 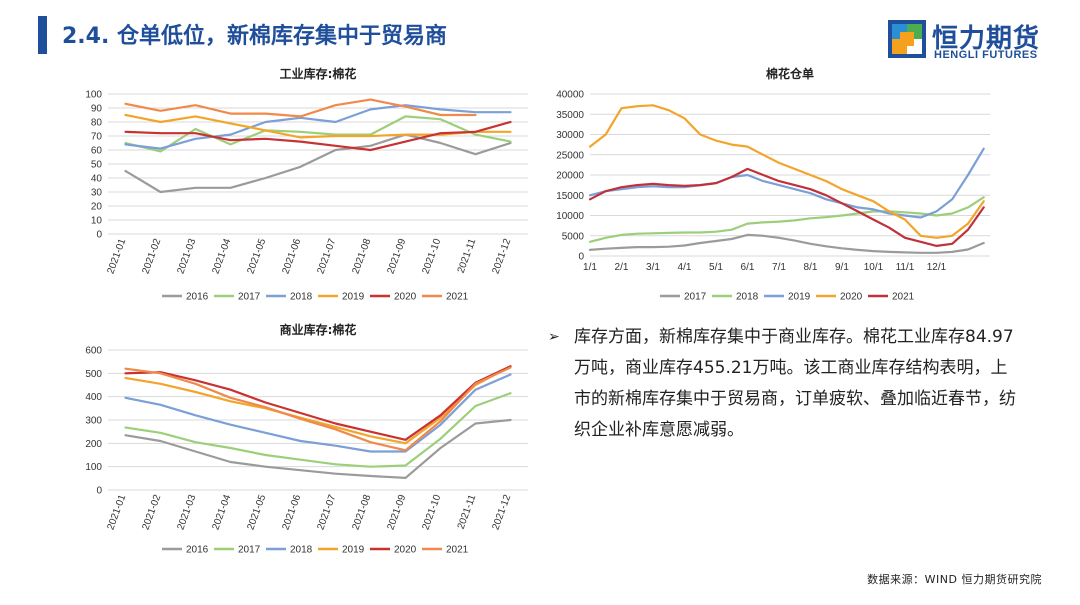 I want to click on x-tick-label: 2021-10, so click(x=431, y=512).